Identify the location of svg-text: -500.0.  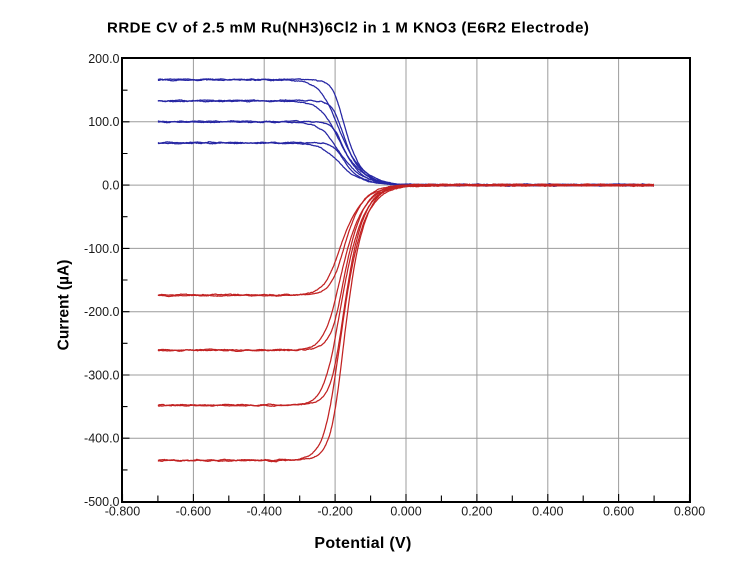
(101, 502).